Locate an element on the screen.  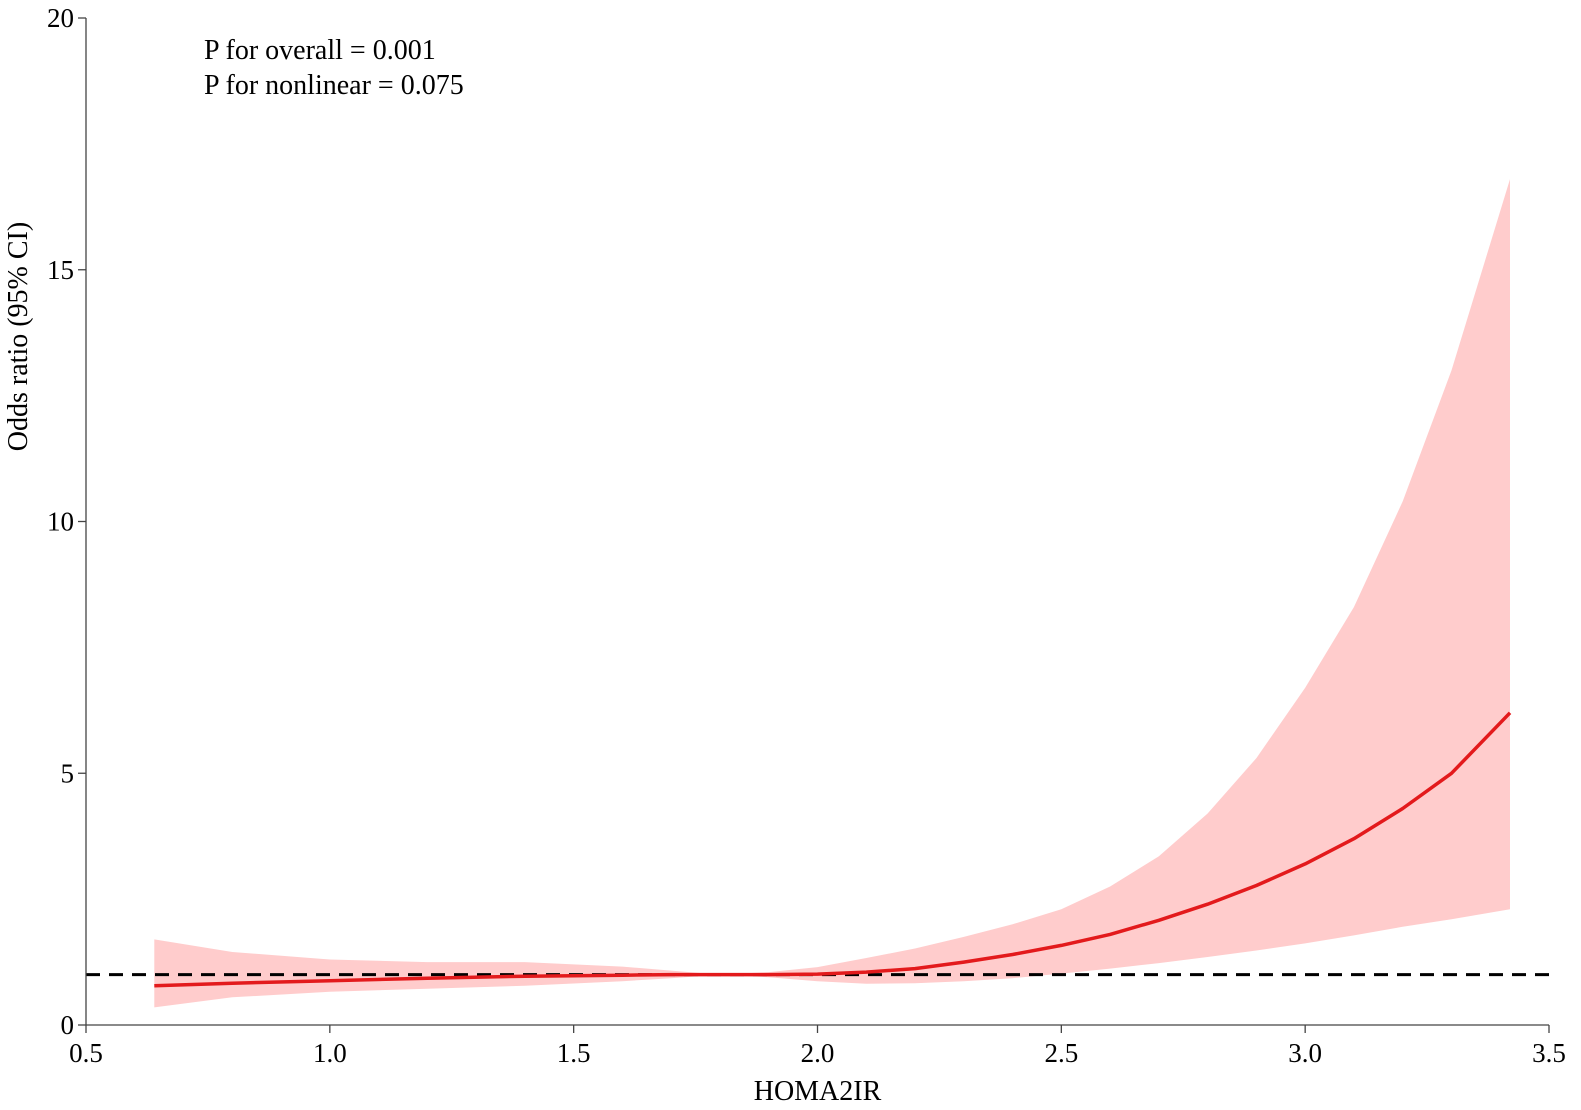
annotation-p-nonlinear: P for nonlinear = 0.075 is located at coordinates (334, 85).